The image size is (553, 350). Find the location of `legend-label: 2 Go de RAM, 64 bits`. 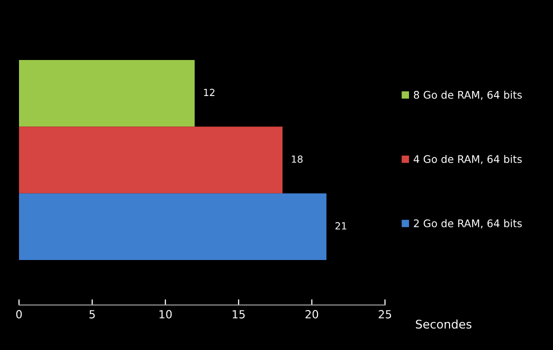

legend-label: 2 Go de RAM, 64 bits is located at coordinates (468, 223).